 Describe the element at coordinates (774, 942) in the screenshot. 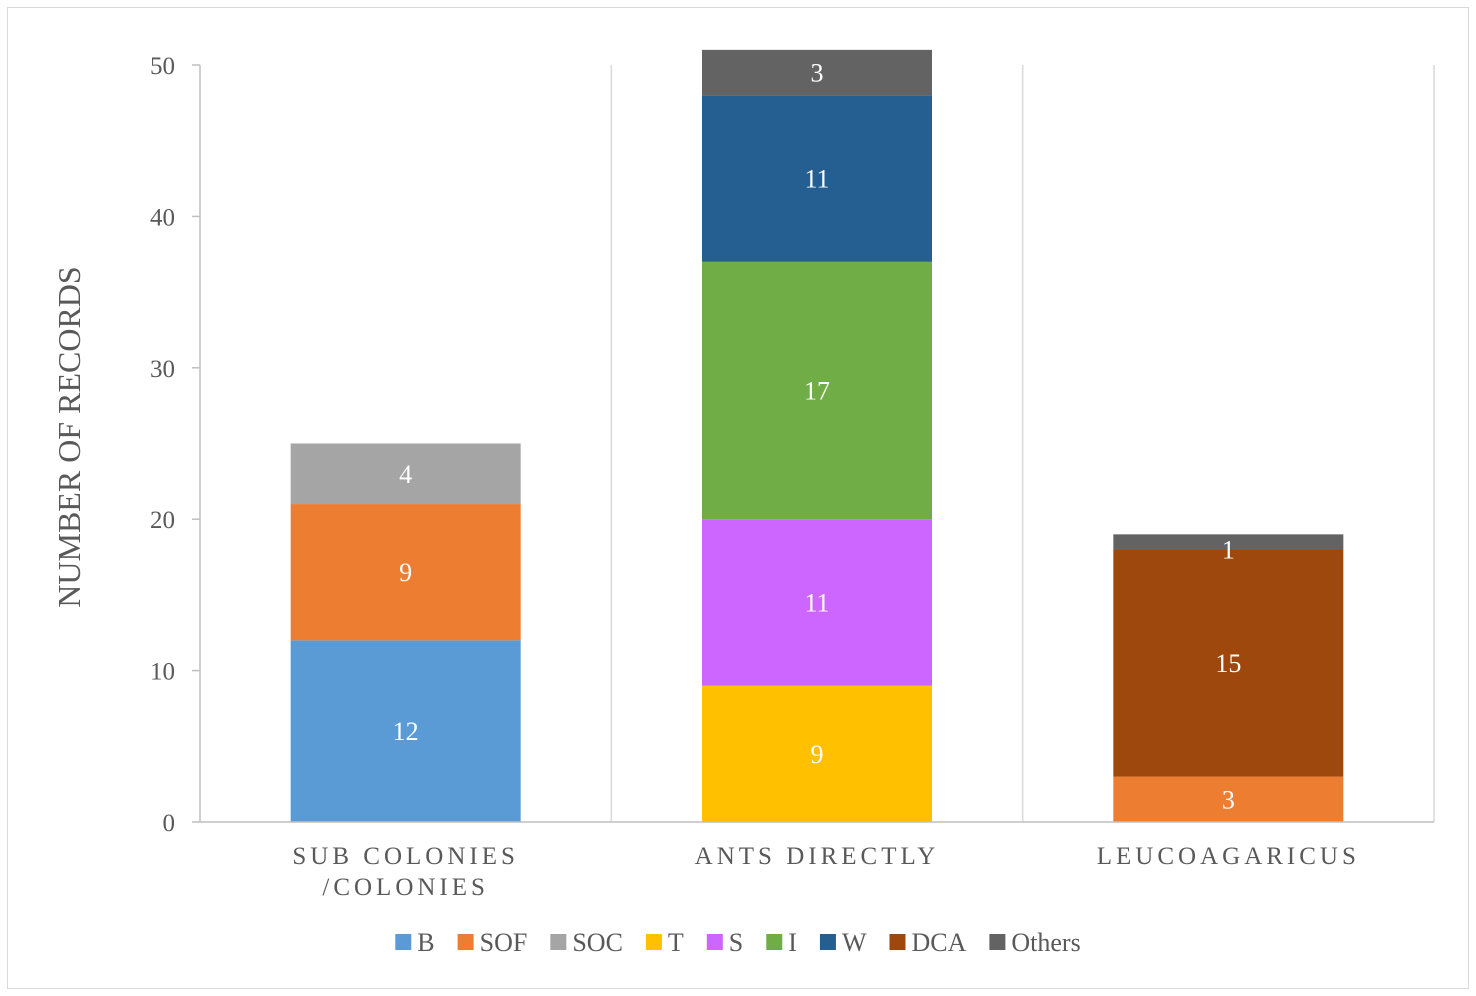

I see `legend-swatch-i` at that location.